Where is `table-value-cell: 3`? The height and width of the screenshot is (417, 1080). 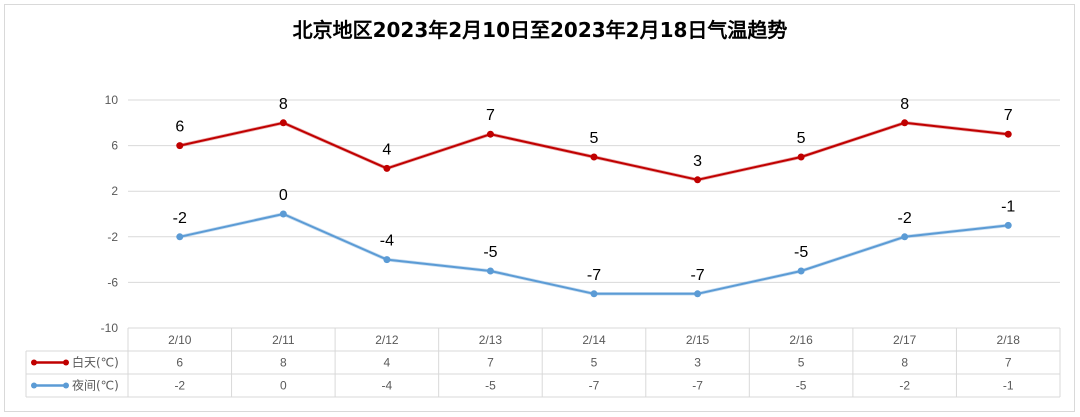
table-value-cell: 3 is located at coordinates (697, 363).